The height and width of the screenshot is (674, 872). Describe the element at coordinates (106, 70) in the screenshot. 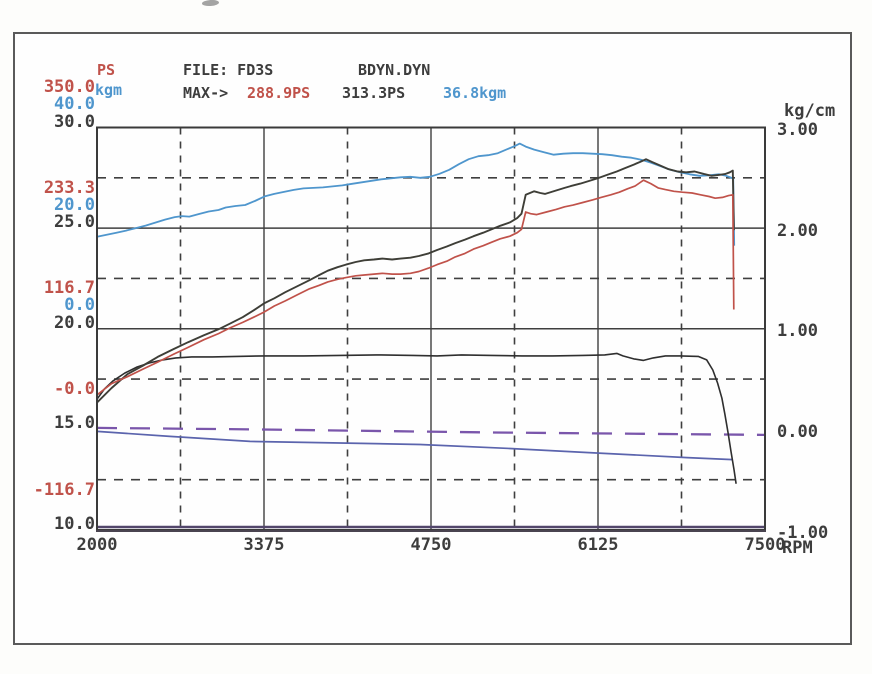

I see `ps-axis-legend: PS` at that location.